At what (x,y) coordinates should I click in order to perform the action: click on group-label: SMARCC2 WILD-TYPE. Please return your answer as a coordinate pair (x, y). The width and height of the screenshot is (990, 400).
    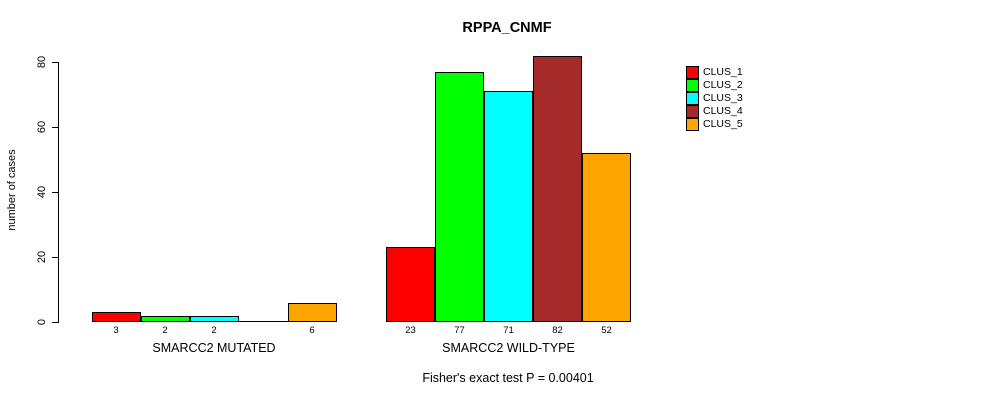
    Looking at the image, I should click on (508, 348).